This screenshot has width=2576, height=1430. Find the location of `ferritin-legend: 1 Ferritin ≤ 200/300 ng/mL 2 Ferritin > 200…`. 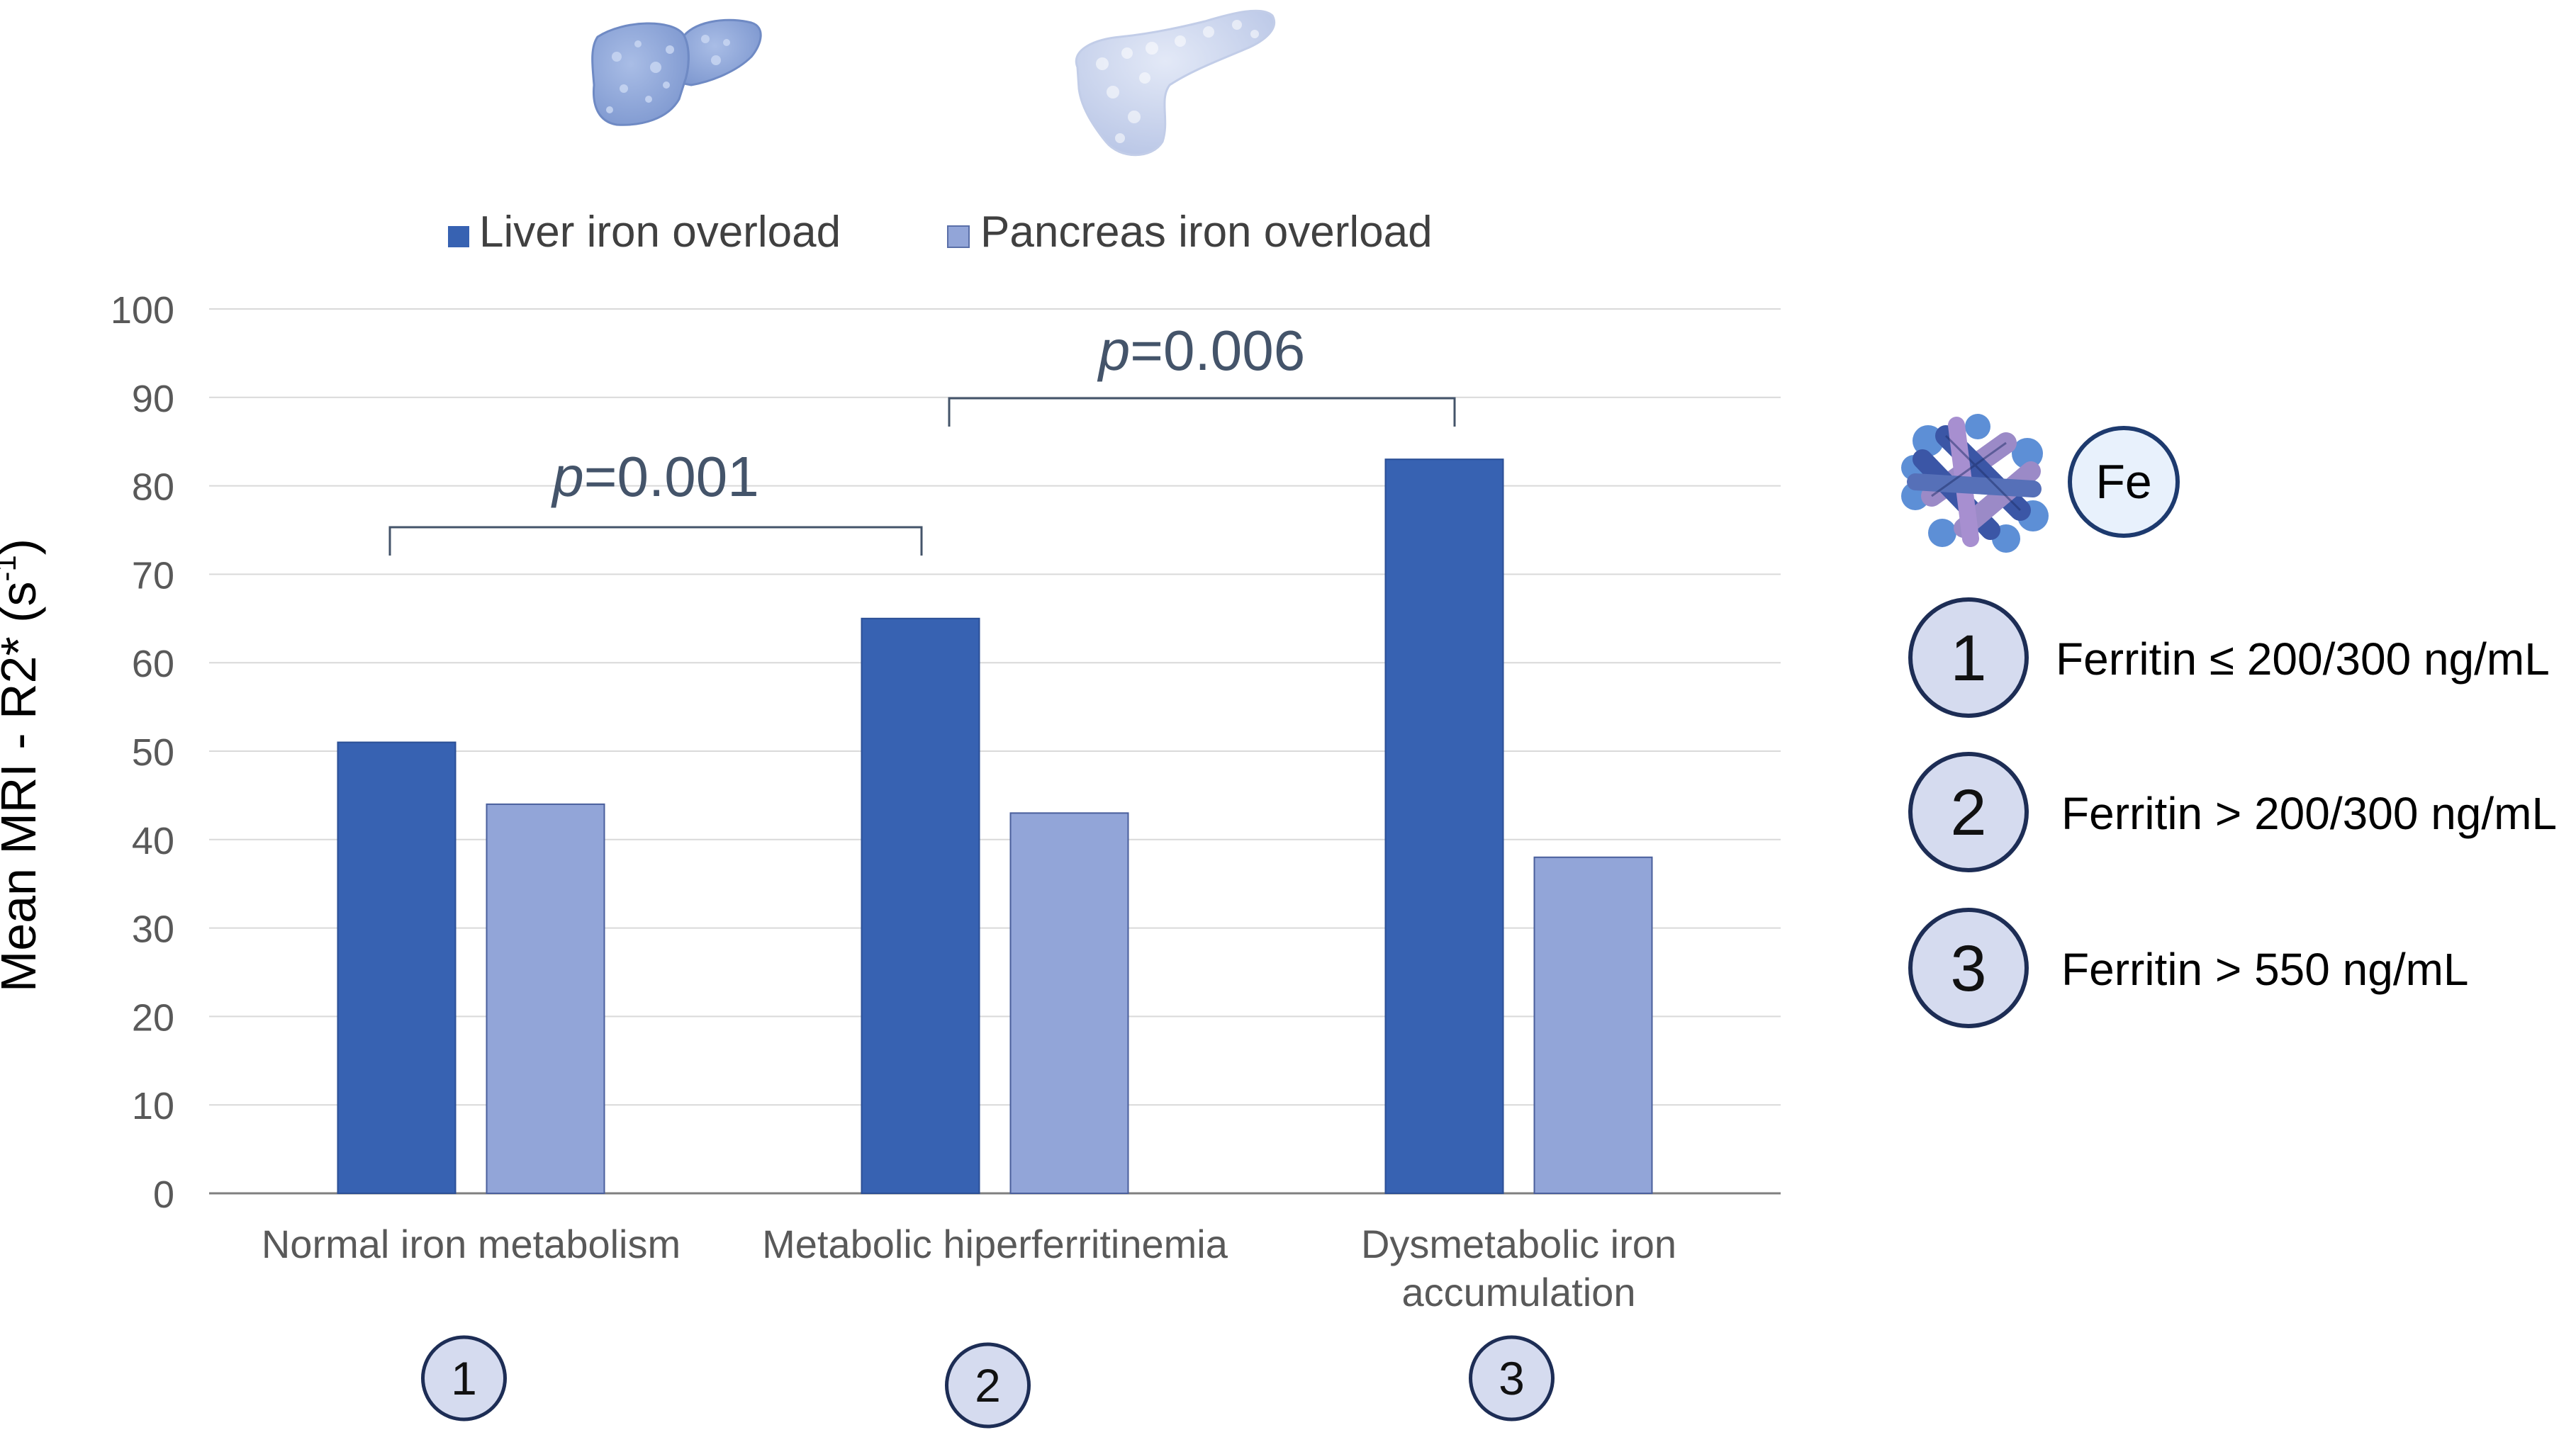

ferritin-legend: 1 Ferritin ≤ 200/300 ng/mL 2 Ferritin > 200… is located at coordinates (2232, 812).